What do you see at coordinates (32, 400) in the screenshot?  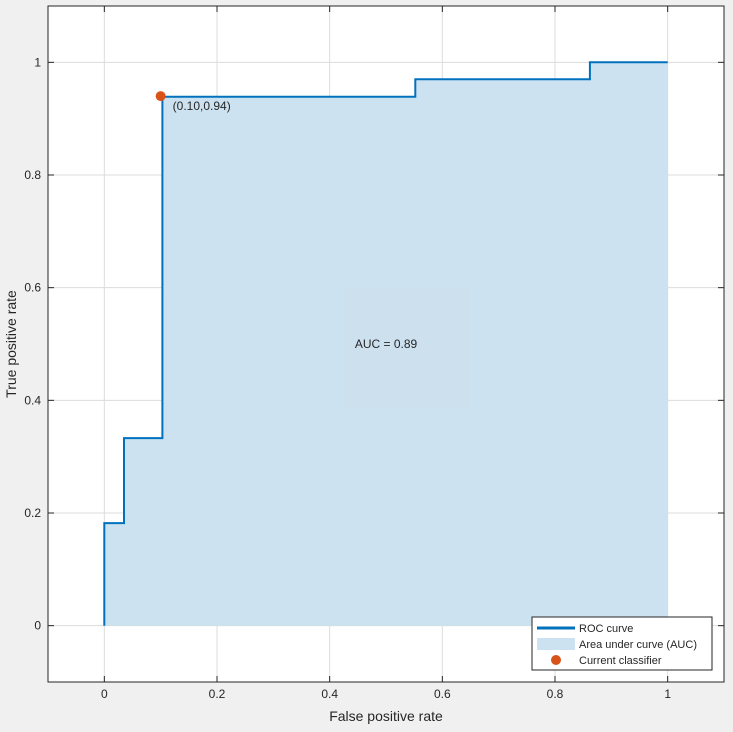 I see `y-tick-label-2: 0.4` at bounding box center [32, 400].